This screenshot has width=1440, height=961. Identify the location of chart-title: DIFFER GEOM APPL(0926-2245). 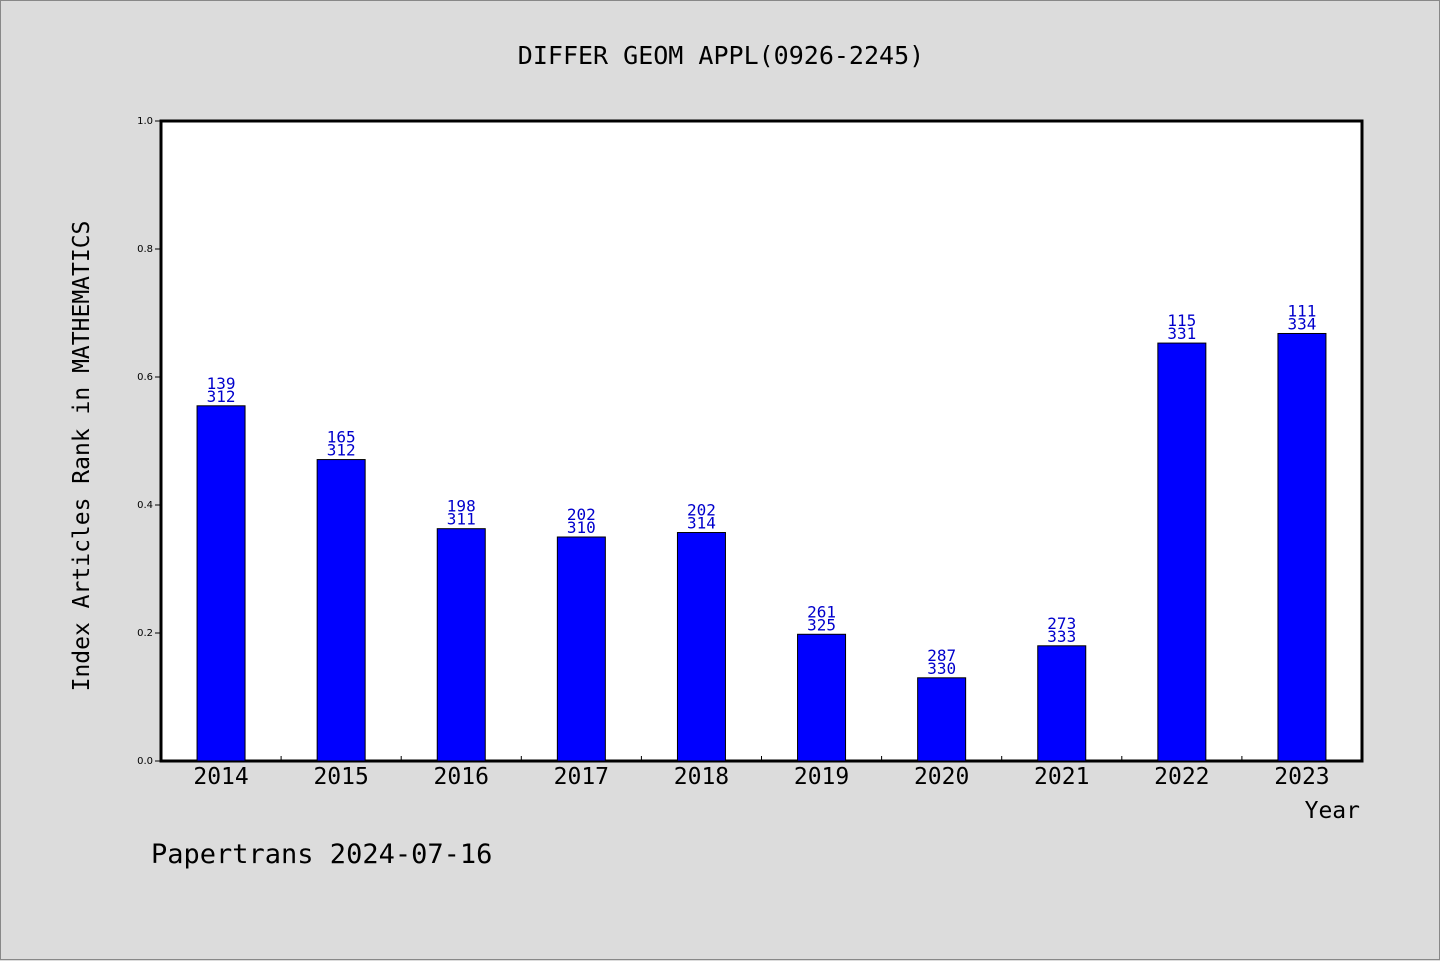
(721, 55).